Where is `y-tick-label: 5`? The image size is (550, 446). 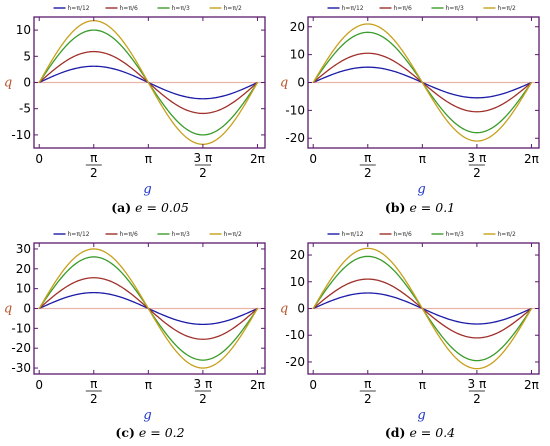
y-tick-label: 5 is located at coordinates (27, 56).